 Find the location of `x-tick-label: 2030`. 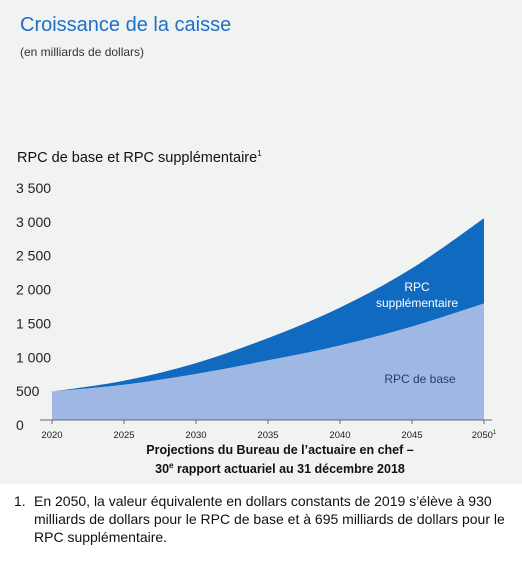

x-tick-label: 2030 is located at coordinates (195, 434).